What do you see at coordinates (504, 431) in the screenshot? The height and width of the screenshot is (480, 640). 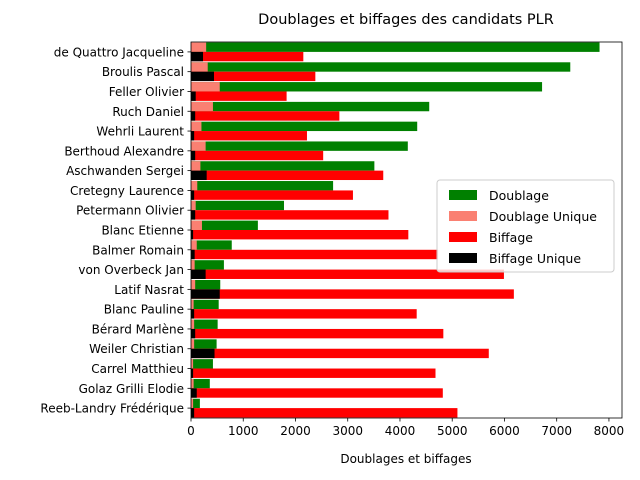 I see `x-tick-label: 6000` at bounding box center [504, 431].